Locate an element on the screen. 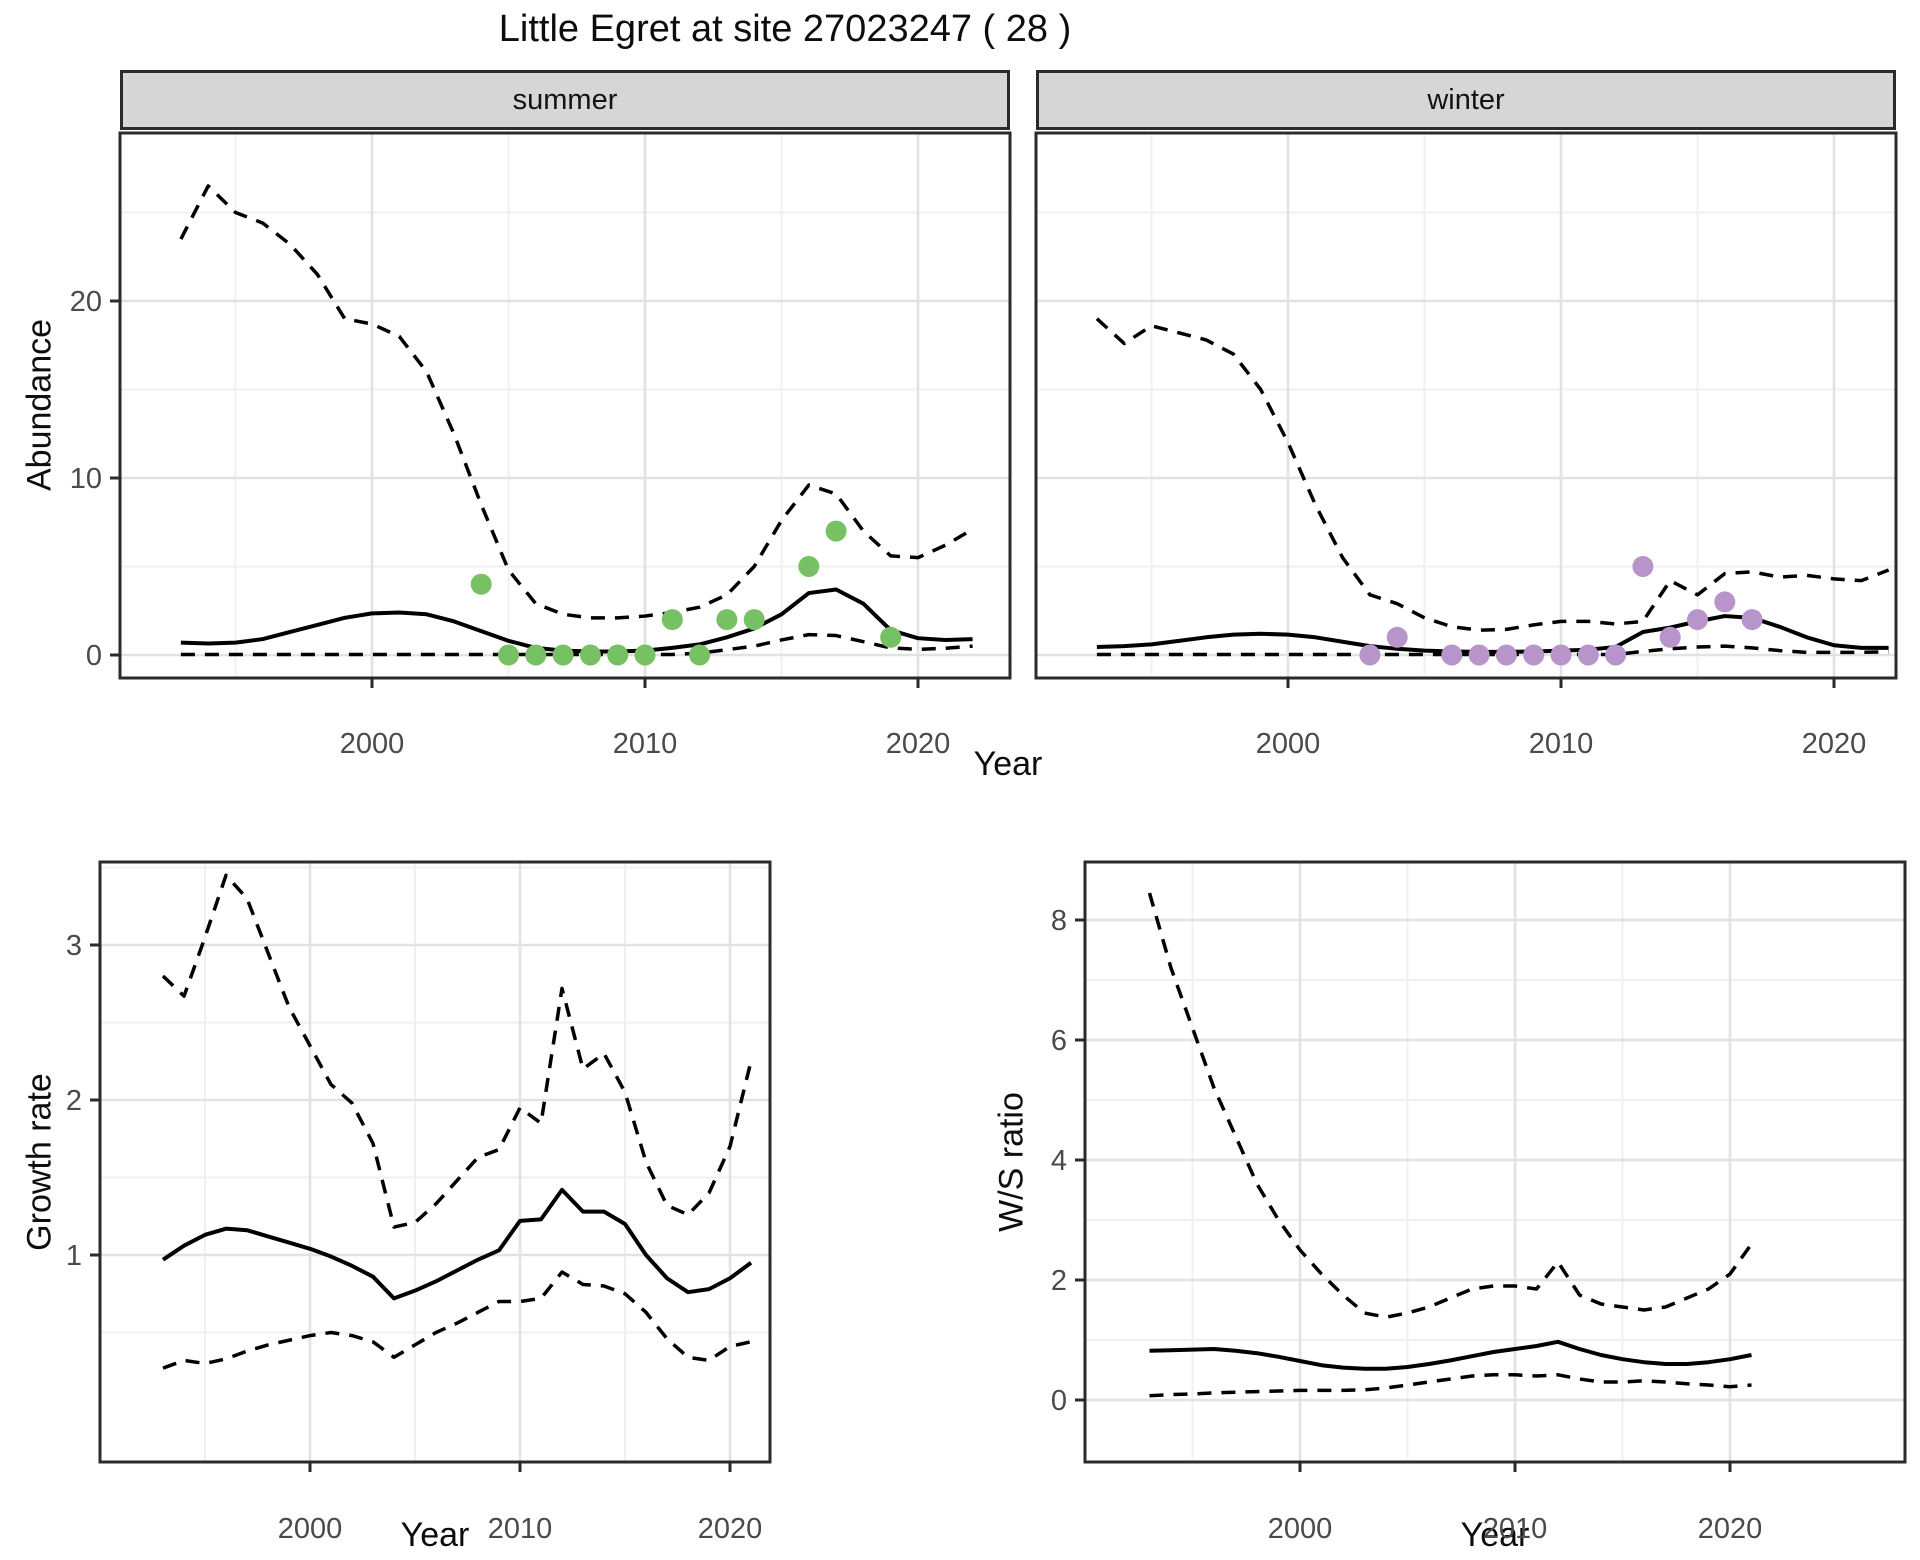 This screenshot has height=1560, width=1920. svg-text: 8 is located at coordinates (1059, 921).